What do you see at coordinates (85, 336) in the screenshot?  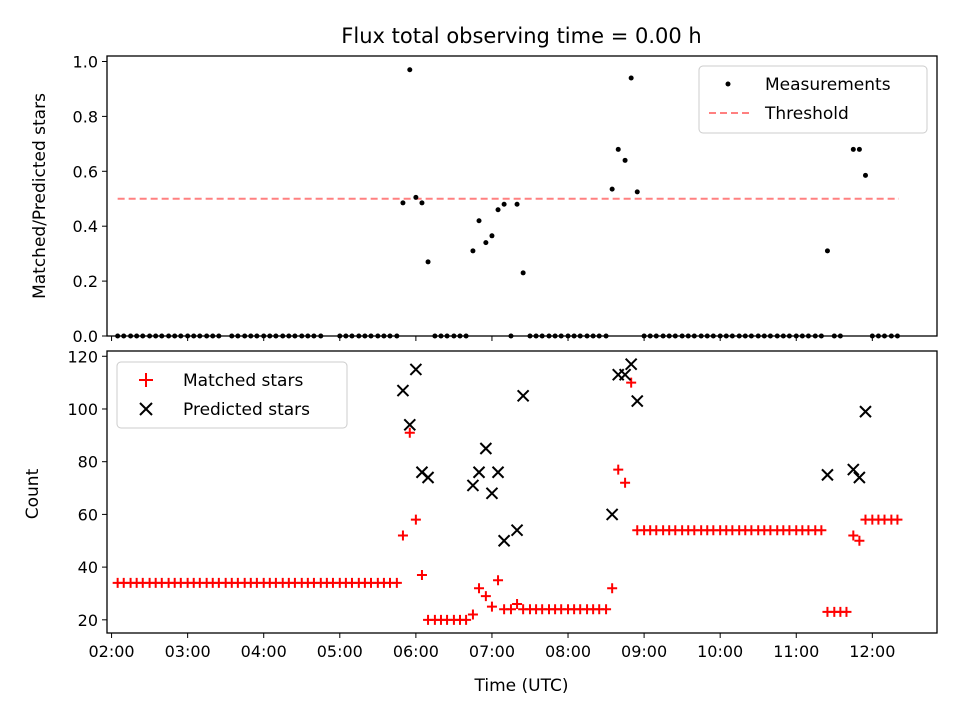 I see `top-y-tick-label-0: 0.0` at bounding box center [85, 336].